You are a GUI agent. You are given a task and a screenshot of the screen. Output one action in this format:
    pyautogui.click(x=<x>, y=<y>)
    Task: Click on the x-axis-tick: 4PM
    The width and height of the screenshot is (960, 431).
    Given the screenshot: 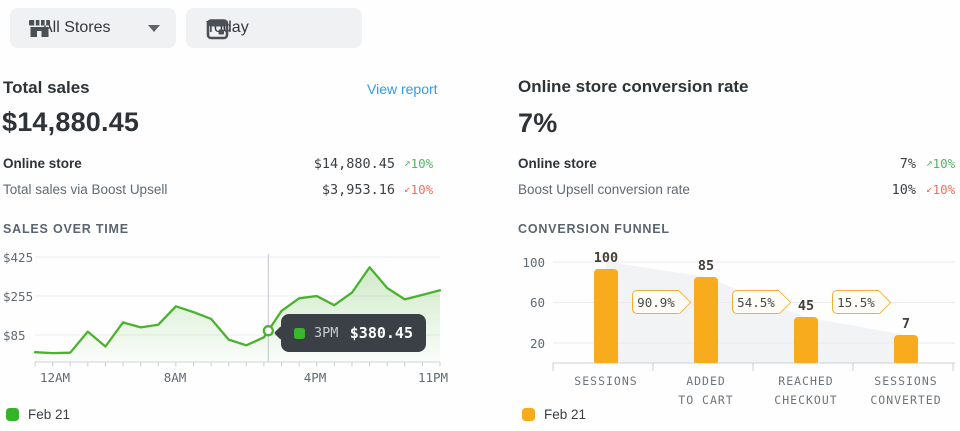 What is the action you would take?
    pyautogui.click(x=315, y=377)
    